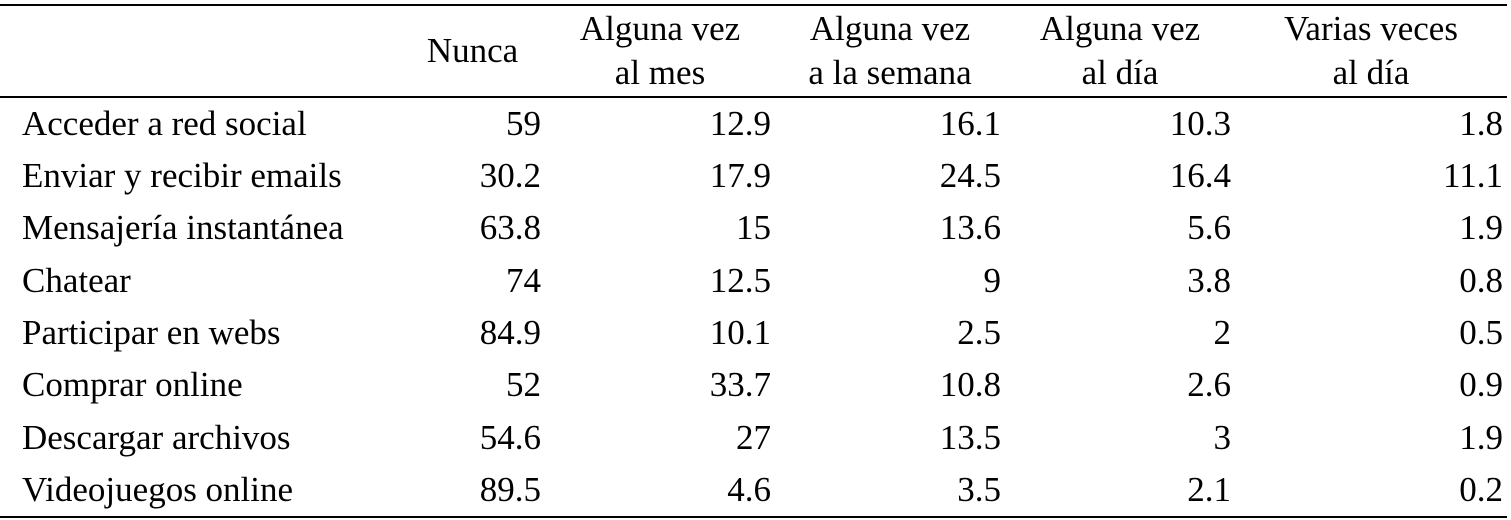  What do you see at coordinates (510, 333) in the screenshot?
I see `value-cell: 84.9` at bounding box center [510, 333].